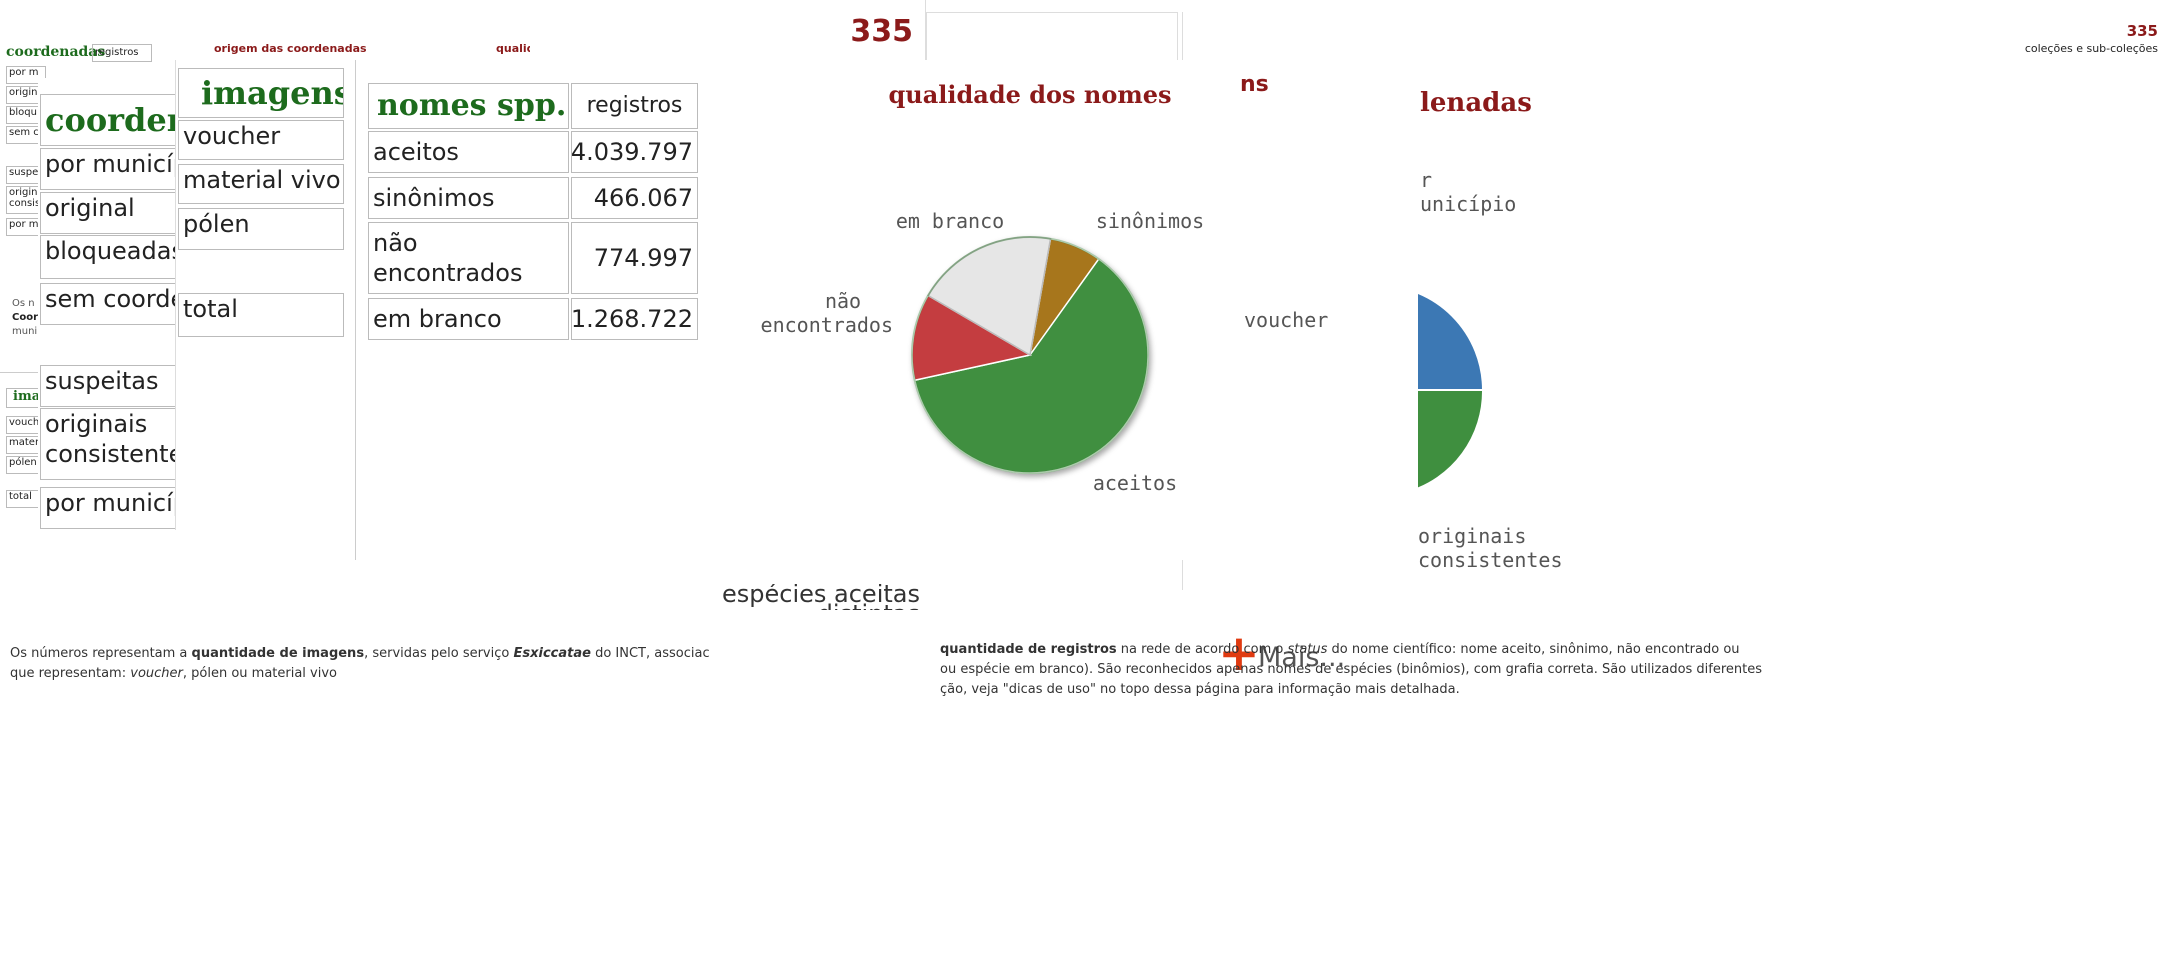 The height and width of the screenshot is (959, 2161). What do you see at coordinates (23, 303) in the screenshot?
I see `back-note-1: Os n` at bounding box center [23, 303].